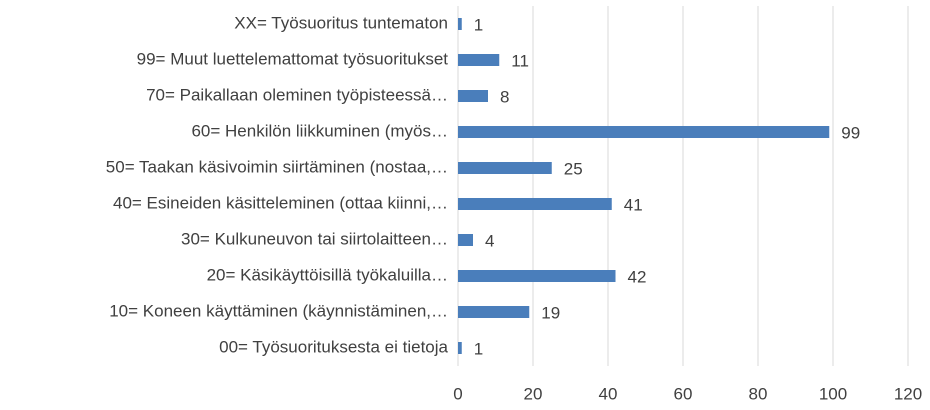  I want to click on x-tick-label: 60, so click(683, 393).